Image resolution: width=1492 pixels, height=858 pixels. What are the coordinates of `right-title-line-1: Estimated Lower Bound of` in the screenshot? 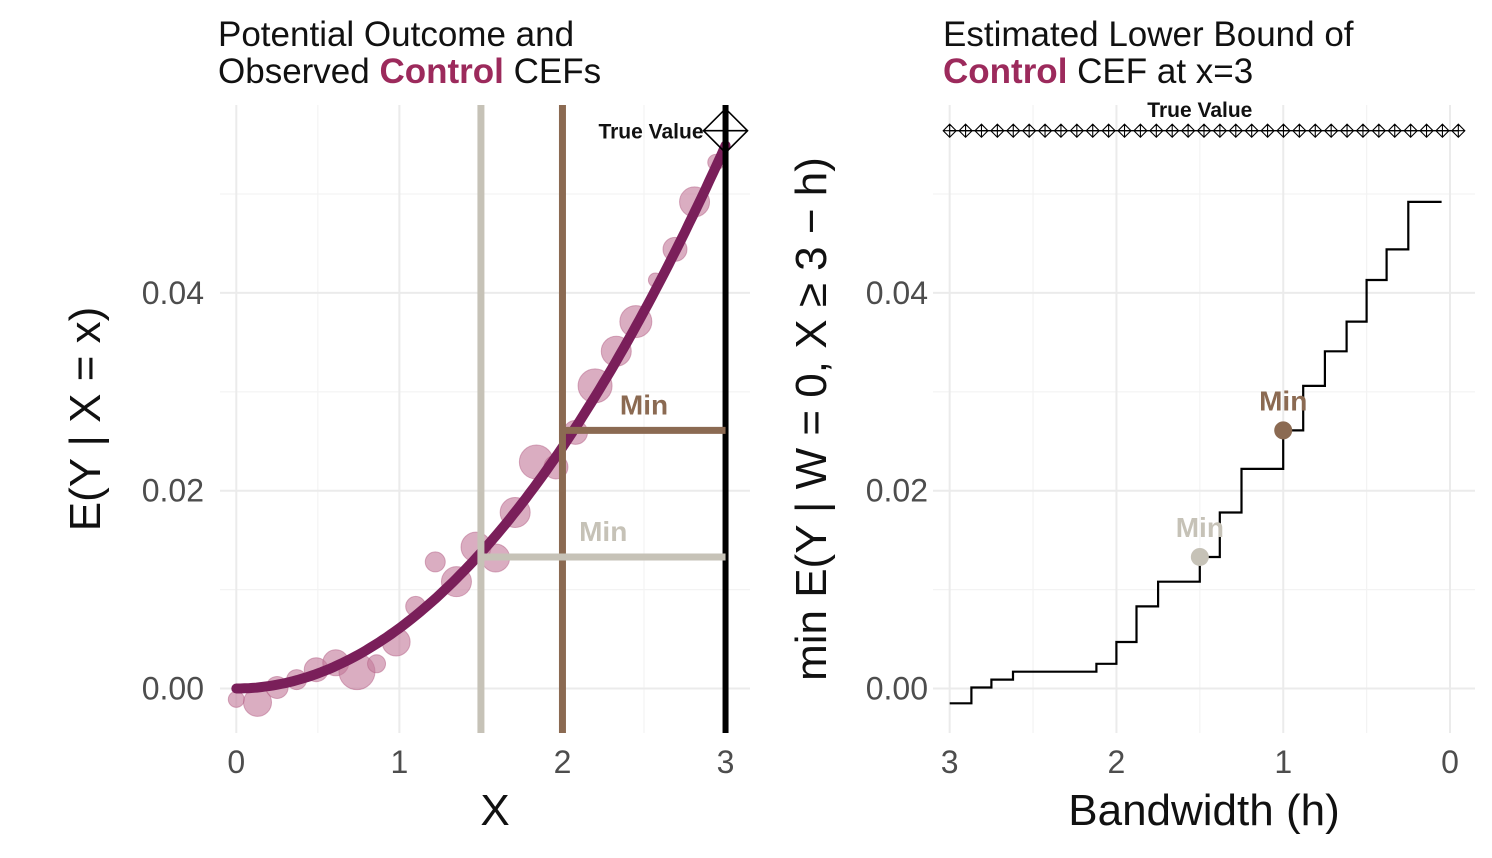 It's located at (1148, 34).